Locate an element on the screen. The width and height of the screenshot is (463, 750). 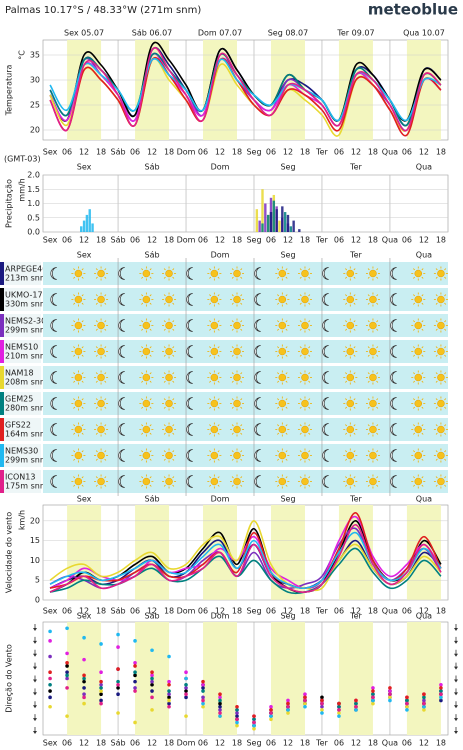
day-name: Dom is located at coordinates (220, 255).